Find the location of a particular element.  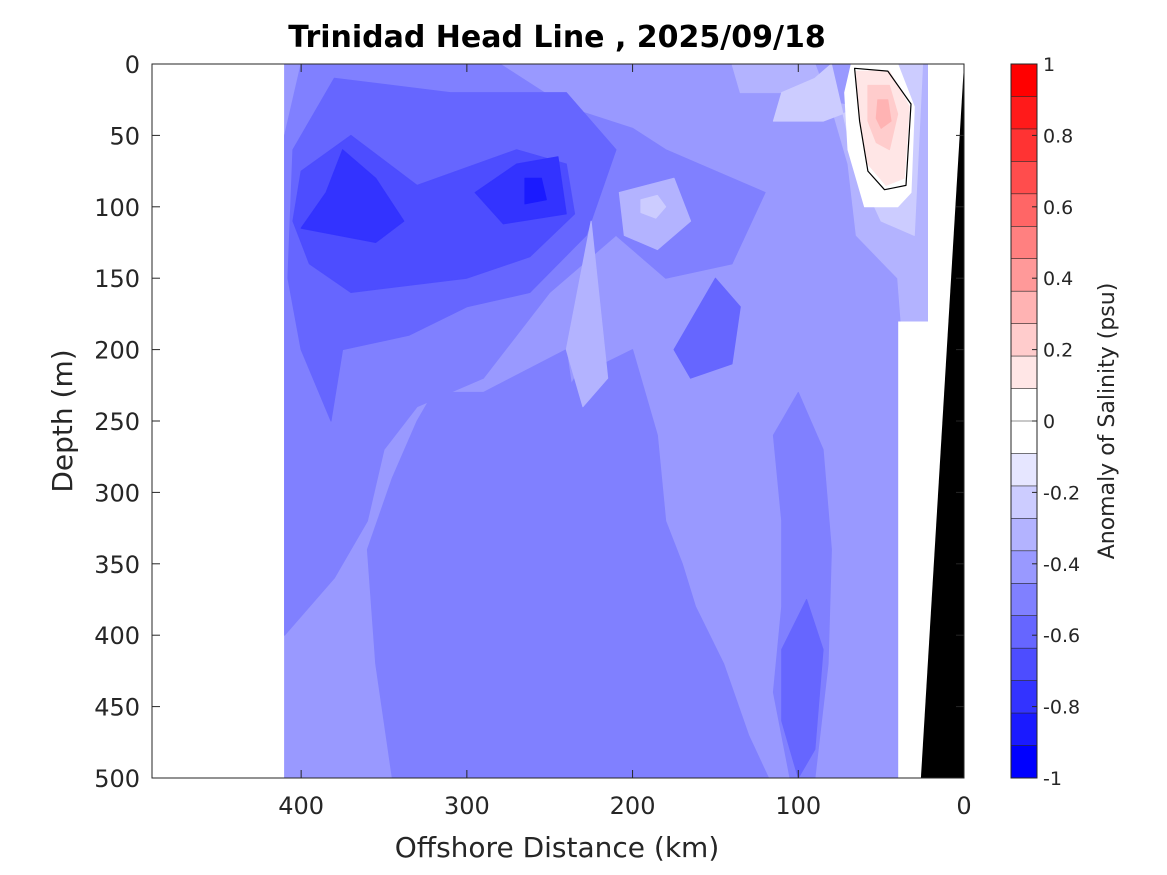

bathymetry-group is located at coordinates (942, 421).